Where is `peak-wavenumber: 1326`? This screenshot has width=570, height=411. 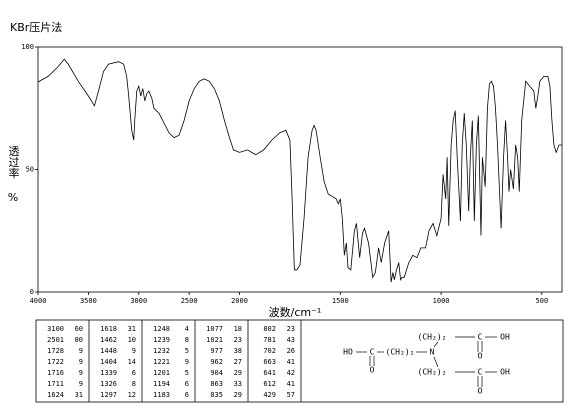 peak-wavenumber: 1326 is located at coordinates (108, 384).